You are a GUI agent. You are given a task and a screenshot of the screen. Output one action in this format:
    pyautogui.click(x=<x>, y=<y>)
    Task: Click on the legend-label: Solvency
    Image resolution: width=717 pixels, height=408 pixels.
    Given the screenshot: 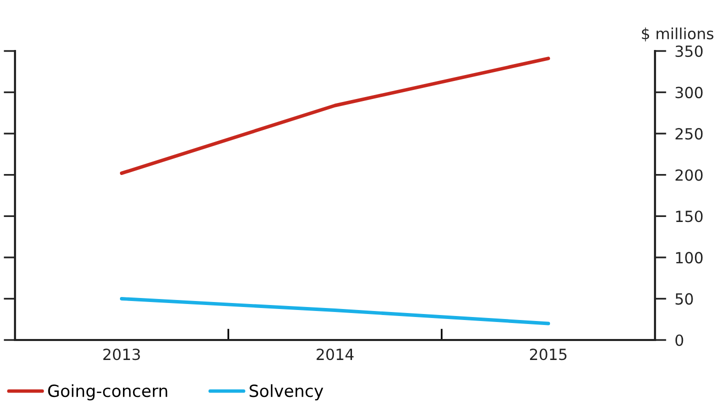 What is the action you would take?
    pyautogui.click(x=287, y=392)
    